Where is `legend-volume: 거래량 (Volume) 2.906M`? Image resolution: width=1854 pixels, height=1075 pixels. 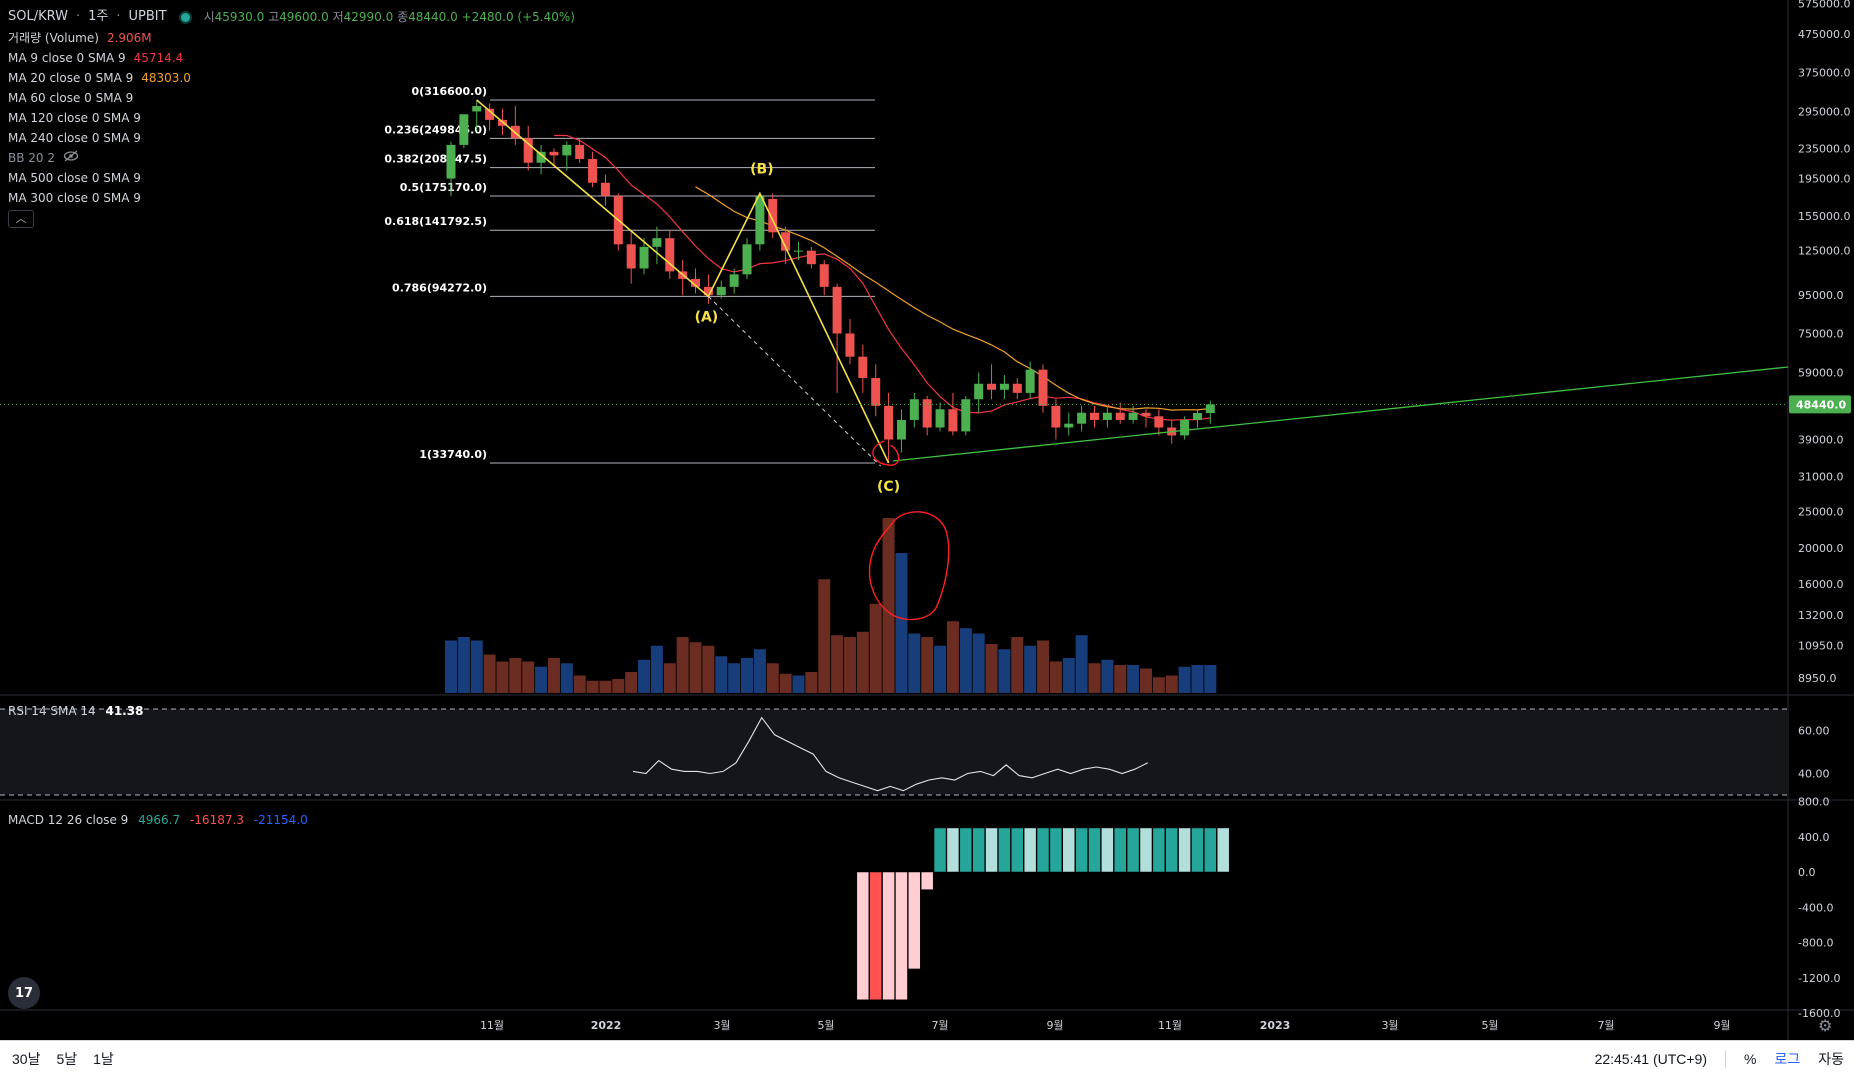 legend-volume: 거래량 (Volume) 2.906M is located at coordinates (291, 38).